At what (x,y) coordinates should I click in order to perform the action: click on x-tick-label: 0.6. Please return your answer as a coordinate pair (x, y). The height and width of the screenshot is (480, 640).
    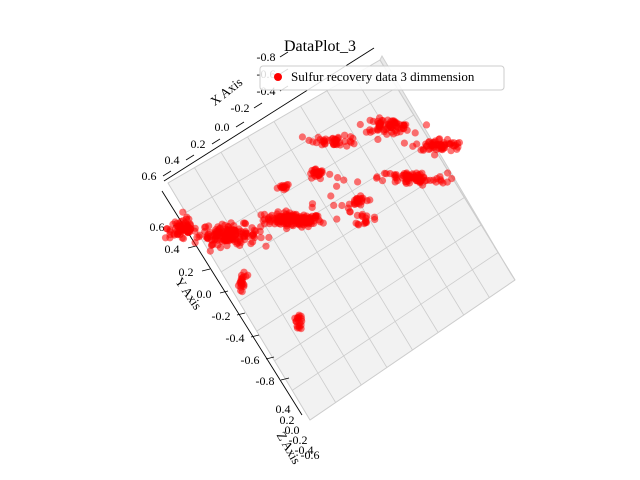
    Looking at the image, I should click on (149, 176).